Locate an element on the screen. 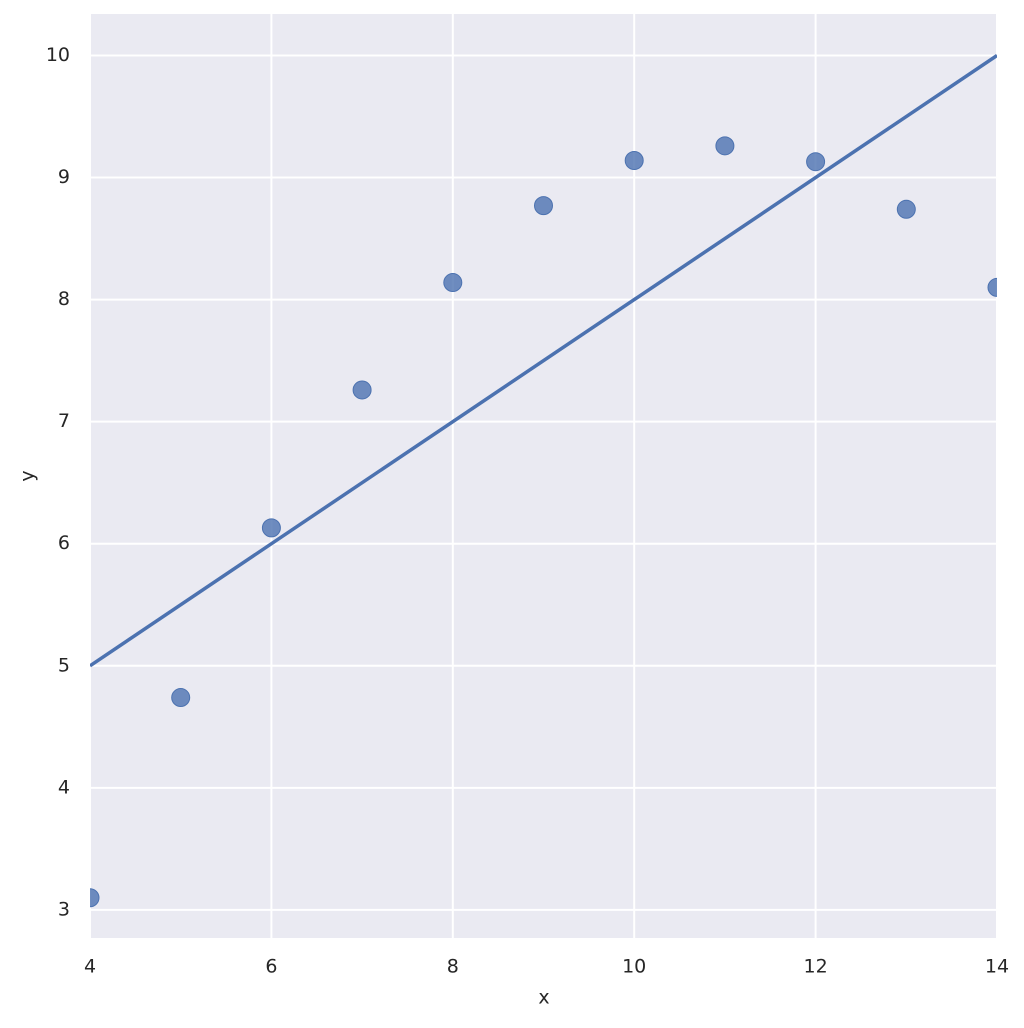  y-tick-label: 6 is located at coordinates (64, 543).